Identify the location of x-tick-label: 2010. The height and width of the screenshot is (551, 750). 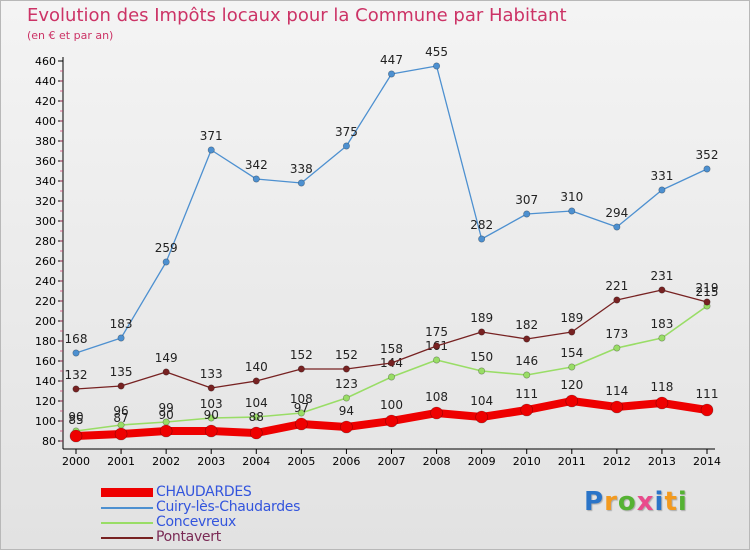
(527, 461).